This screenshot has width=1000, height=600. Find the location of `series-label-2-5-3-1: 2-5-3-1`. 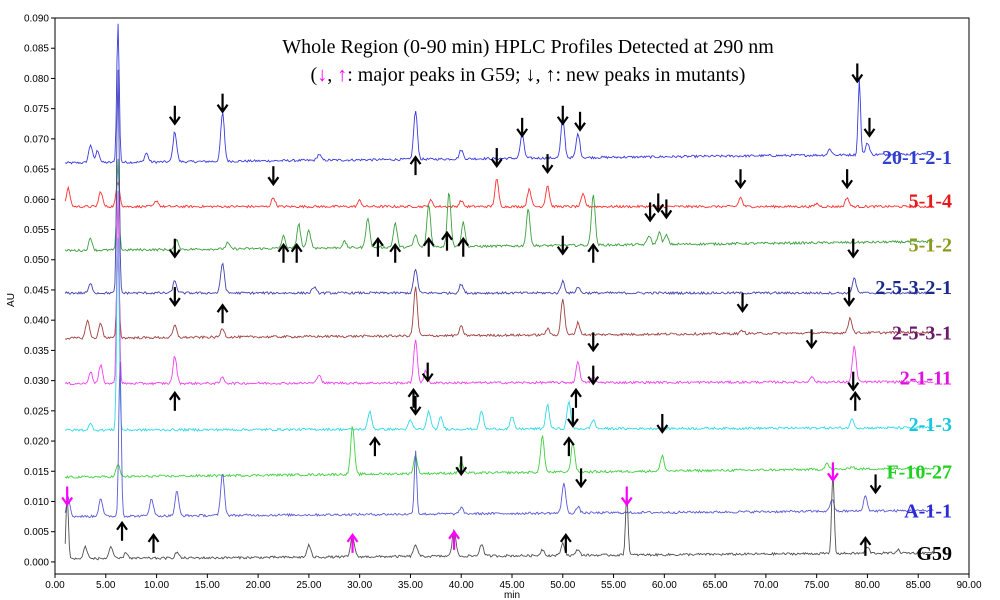

series-label-2-5-3-1: 2-5-3-1 is located at coordinates (922, 333).